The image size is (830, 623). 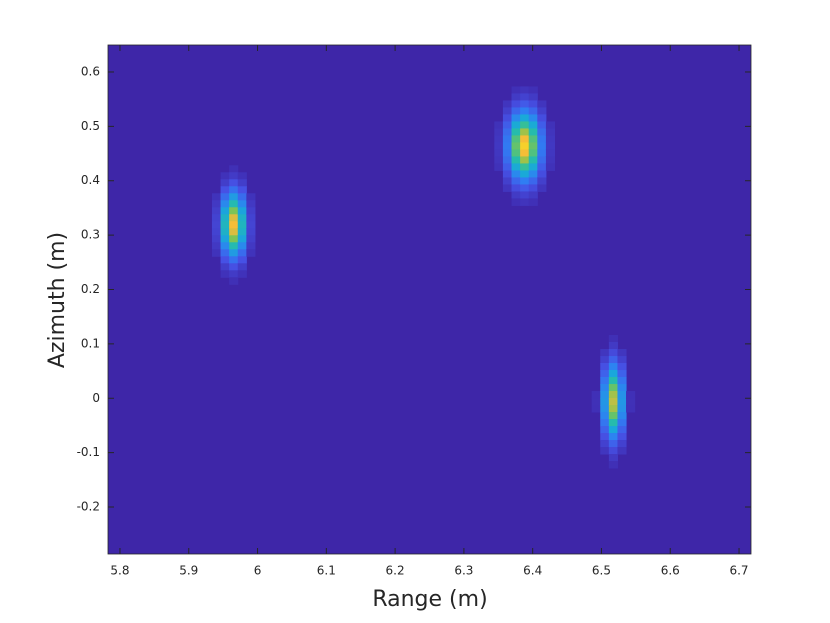 I want to click on y-tick-label: 0.1, so click(x=90, y=343).